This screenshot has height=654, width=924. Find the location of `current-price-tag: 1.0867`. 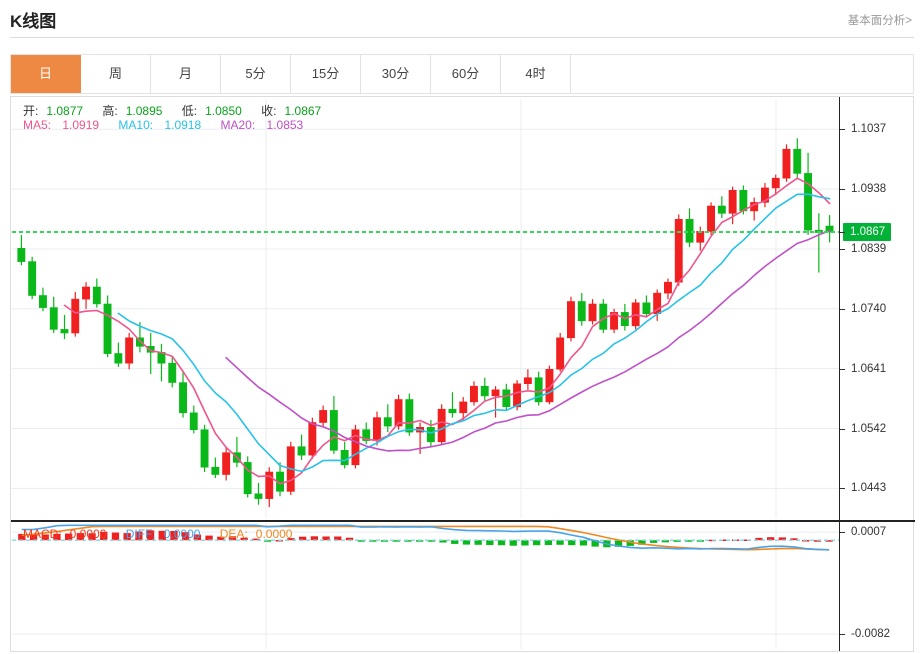

current-price-tag: 1.0867 is located at coordinates (867, 232).